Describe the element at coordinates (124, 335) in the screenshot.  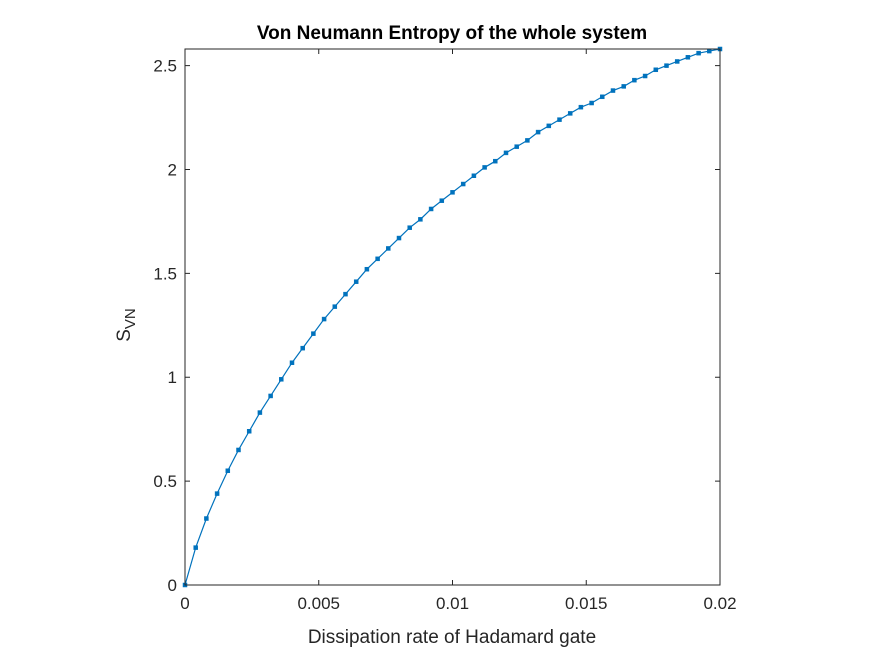
I see `y-axis-label-main: S` at that location.